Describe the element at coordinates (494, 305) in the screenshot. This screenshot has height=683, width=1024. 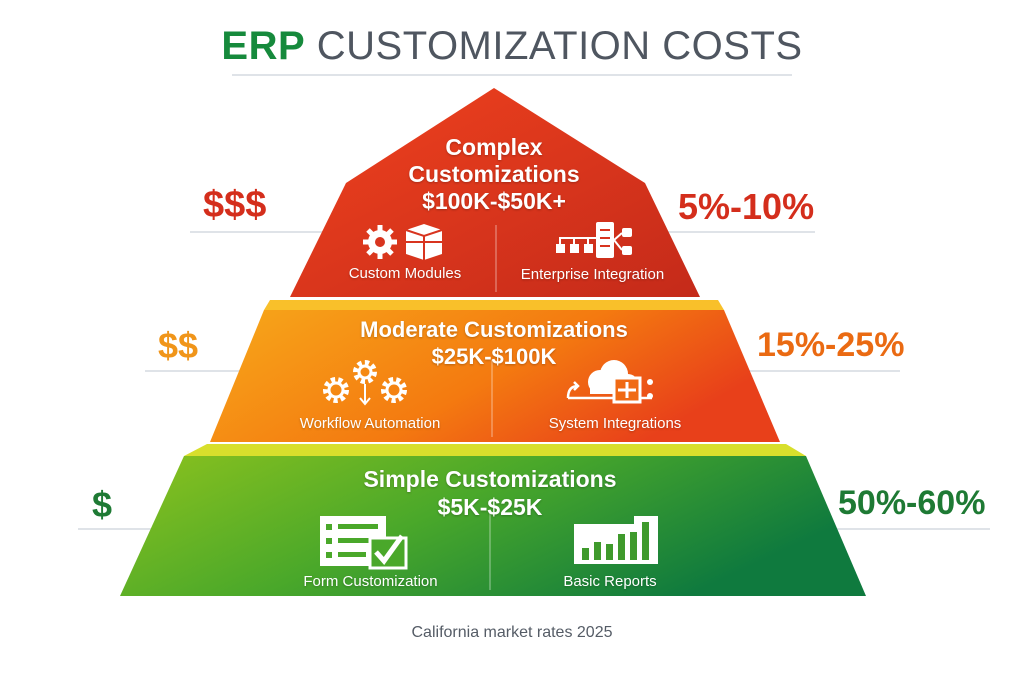
I see `tier-moderate-rim` at that location.